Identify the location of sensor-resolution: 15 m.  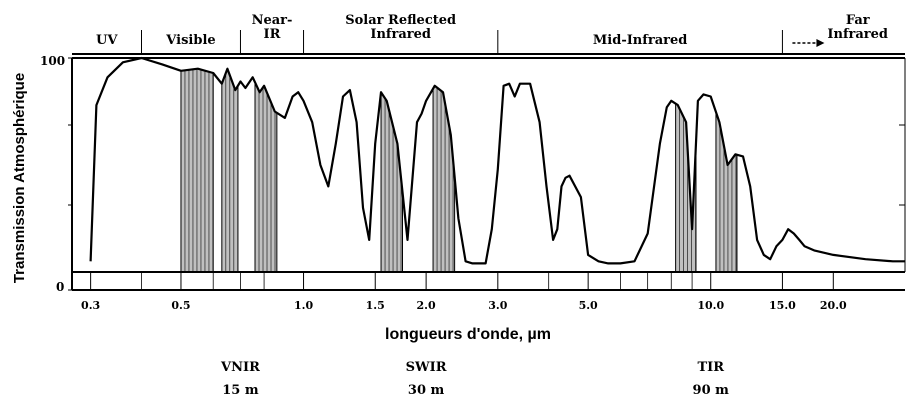
(240, 390).